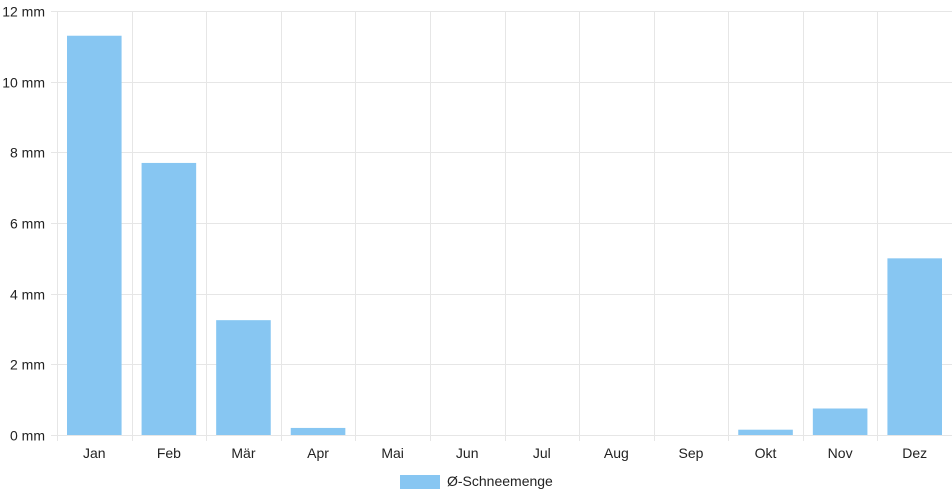  What do you see at coordinates (467, 453) in the screenshot?
I see `x-tick-label: Jun` at bounding box center [467, 453].